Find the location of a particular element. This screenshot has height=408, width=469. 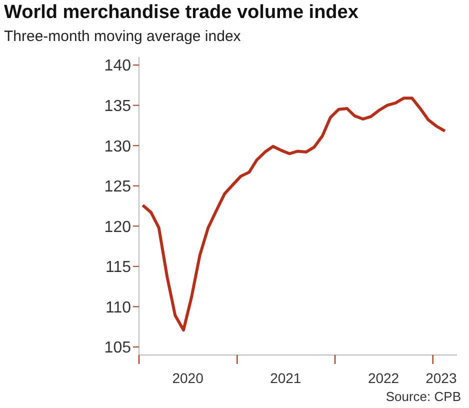

source-note: Source: CPB is located at coordinates (423, 396).